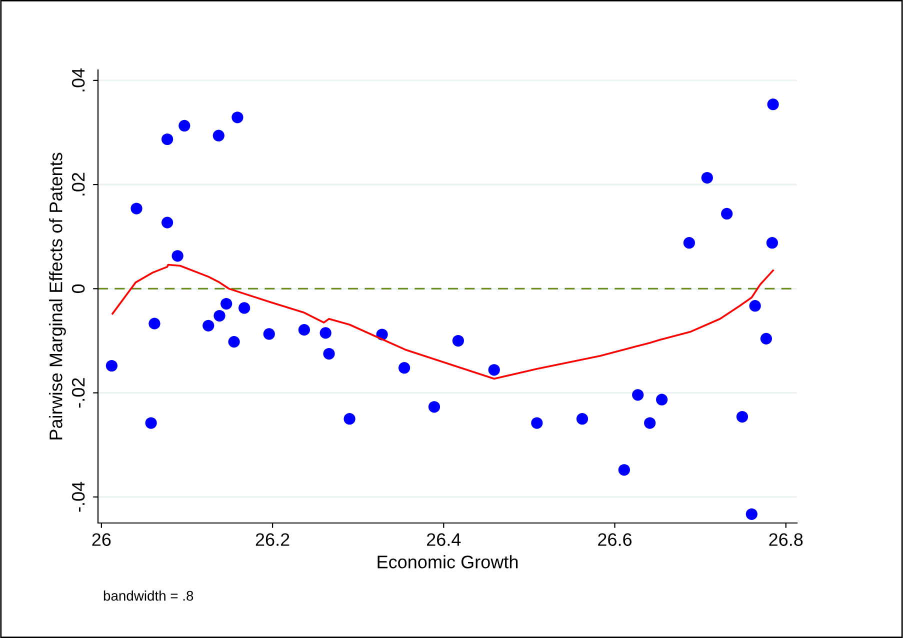 This screenshot has width=903, height=638. What do you see at coordinates (78, 289) in the screenshot?
I see `y-tick-label: 0` at bounding box center [78, 289].